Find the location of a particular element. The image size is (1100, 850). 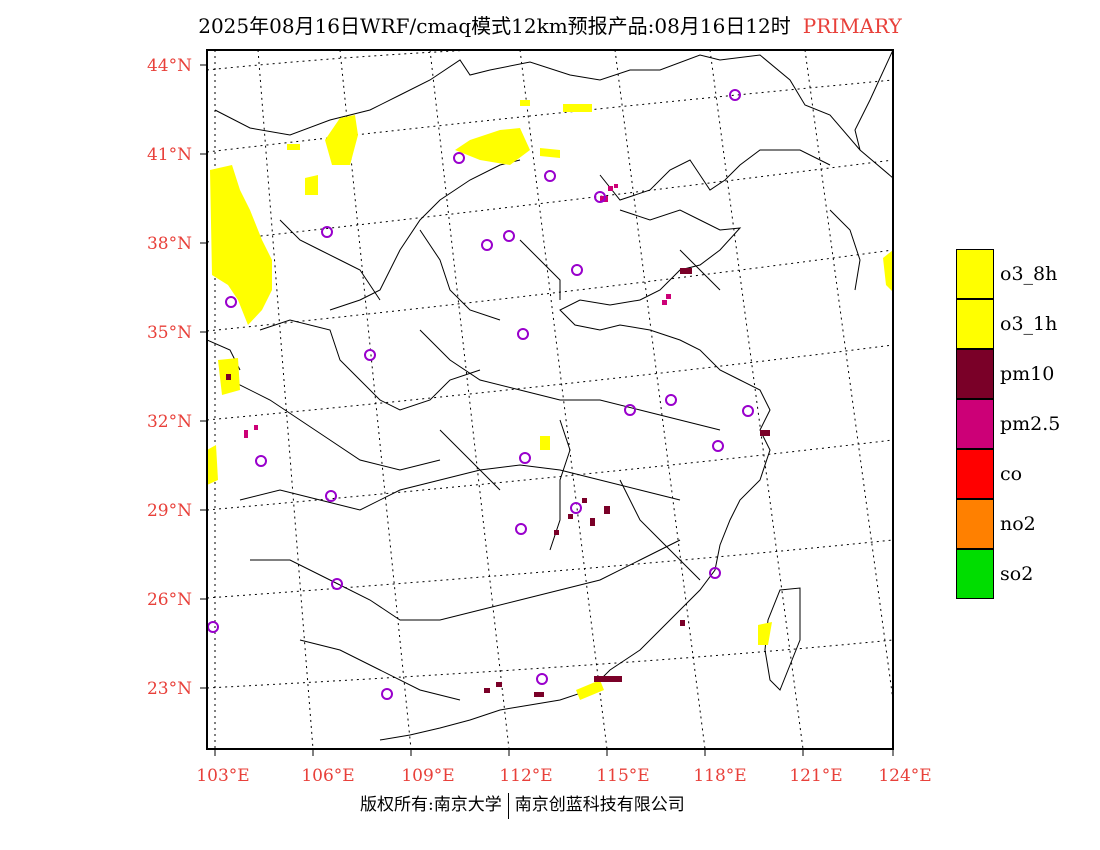

lon-label: 124°E is located at coordinates (904, 776).